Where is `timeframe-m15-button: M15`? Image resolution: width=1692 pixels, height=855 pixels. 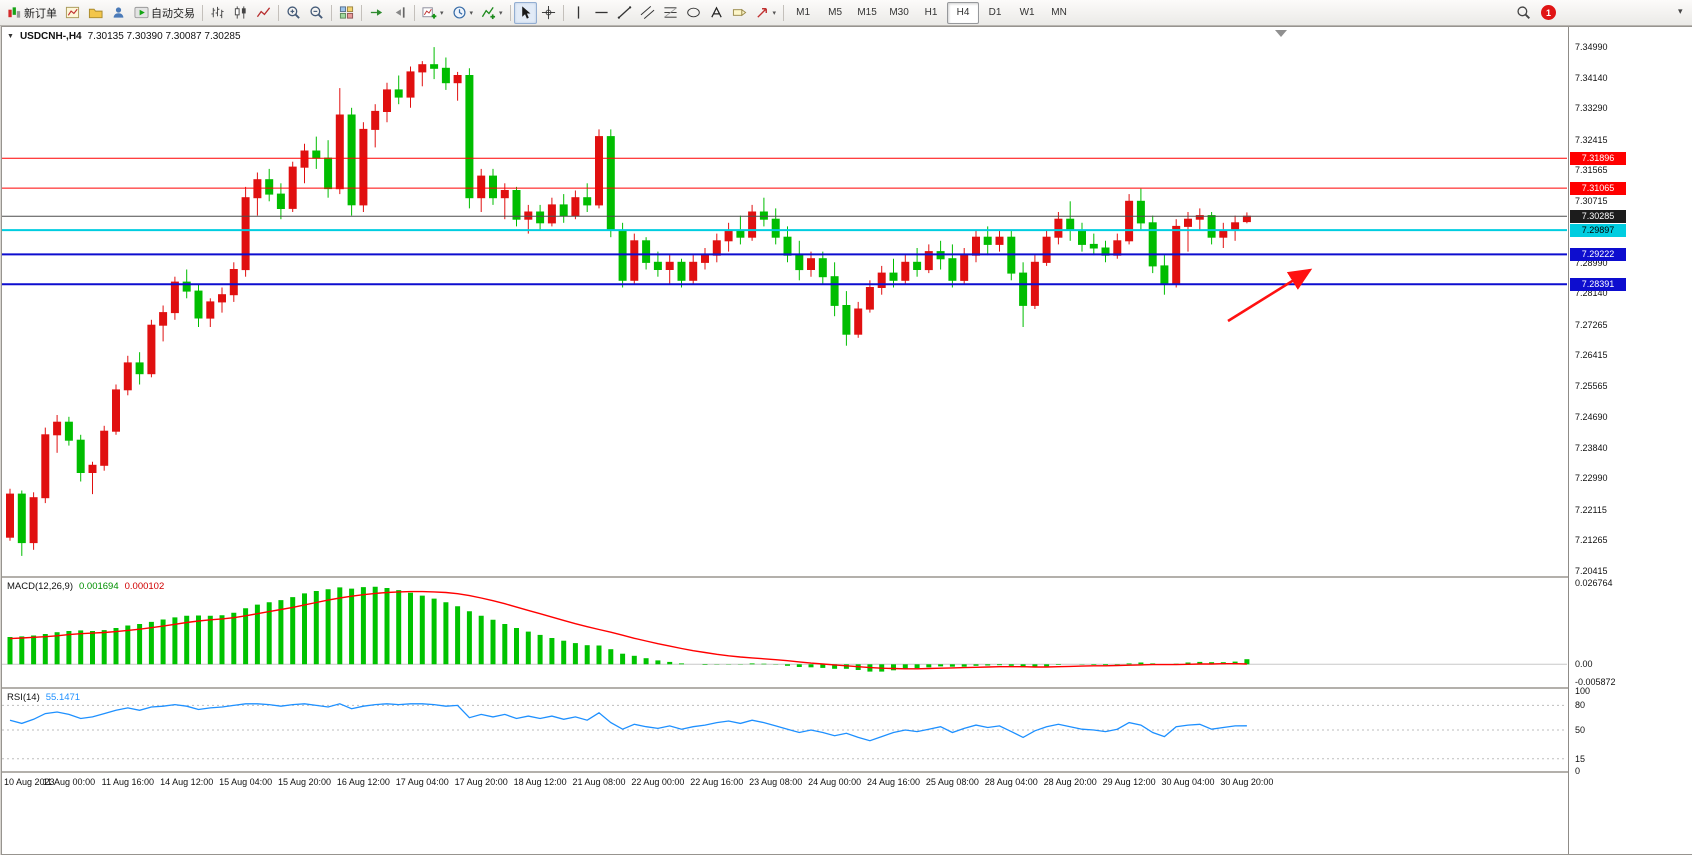 timeframe-m15-button: M15 is located at coordinates (867, 12).